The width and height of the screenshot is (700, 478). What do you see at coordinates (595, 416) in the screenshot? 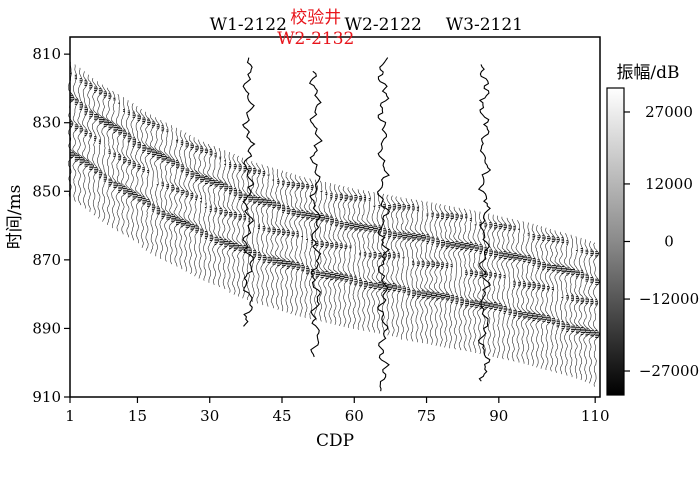
I see `x-tick-label: 110` at bounding box center [595, 416].